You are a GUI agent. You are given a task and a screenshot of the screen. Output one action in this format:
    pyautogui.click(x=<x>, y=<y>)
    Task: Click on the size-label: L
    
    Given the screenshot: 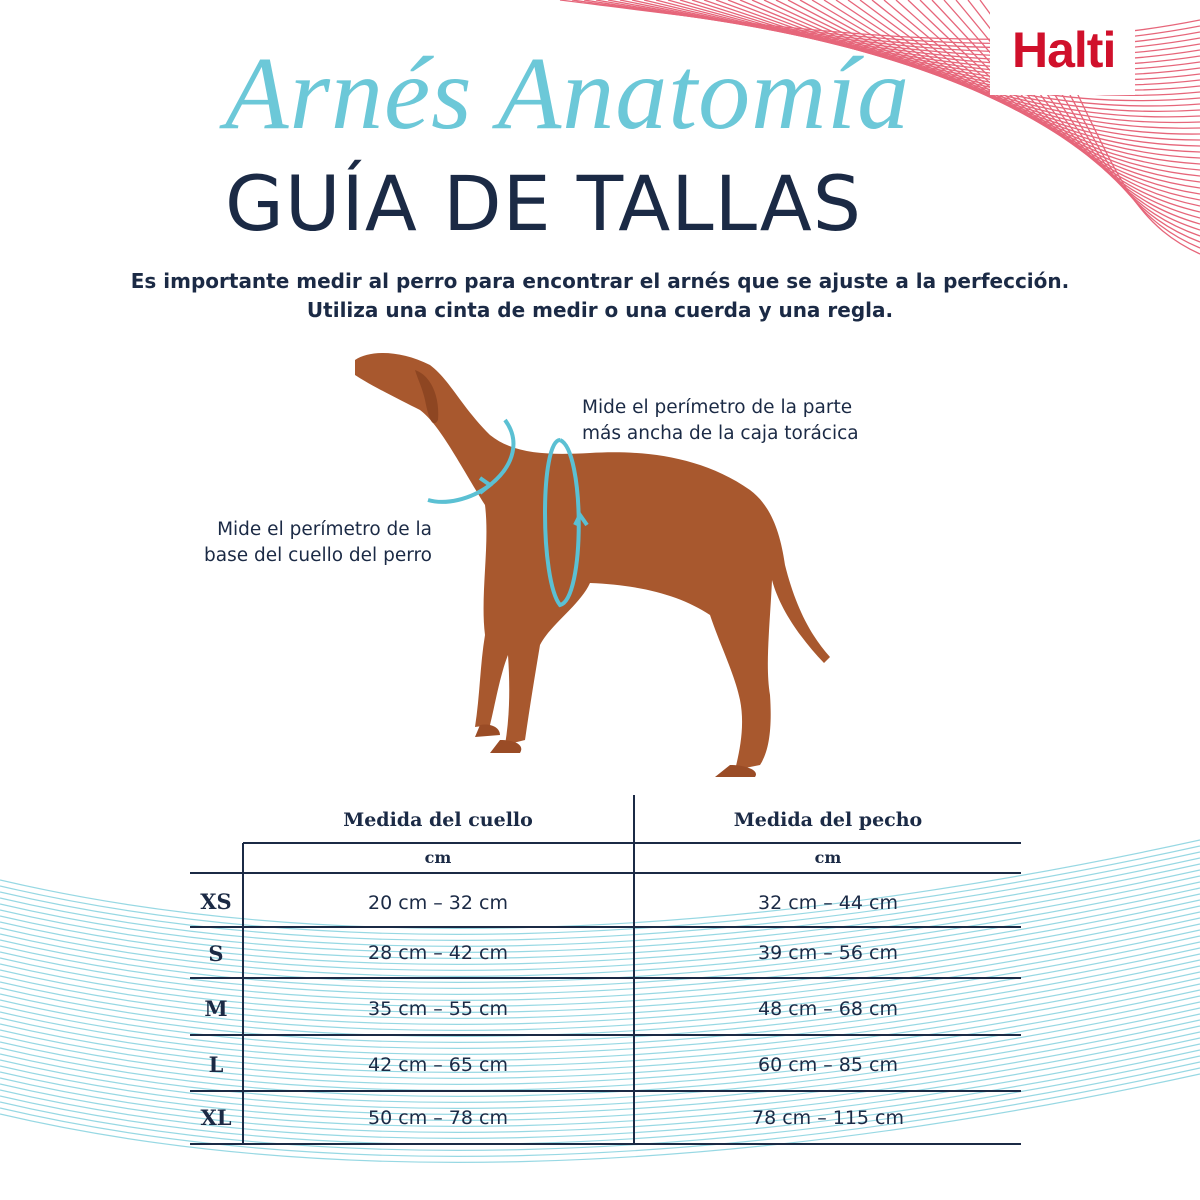 What is the action you would take?
    pyautogui.click(x=216, y=1064)
    